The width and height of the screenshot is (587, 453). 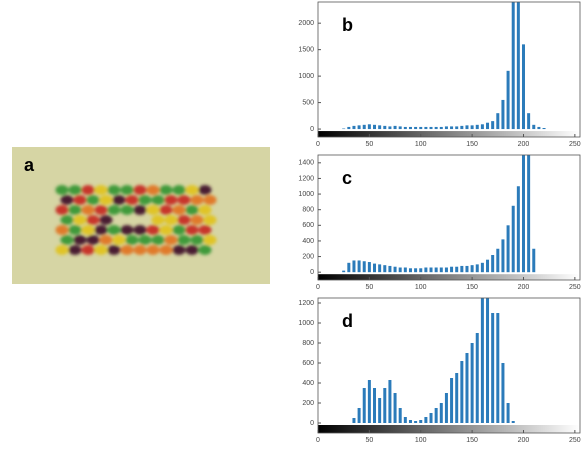 I want to click on y-tick-label: 600, so click(x=308, y=225).